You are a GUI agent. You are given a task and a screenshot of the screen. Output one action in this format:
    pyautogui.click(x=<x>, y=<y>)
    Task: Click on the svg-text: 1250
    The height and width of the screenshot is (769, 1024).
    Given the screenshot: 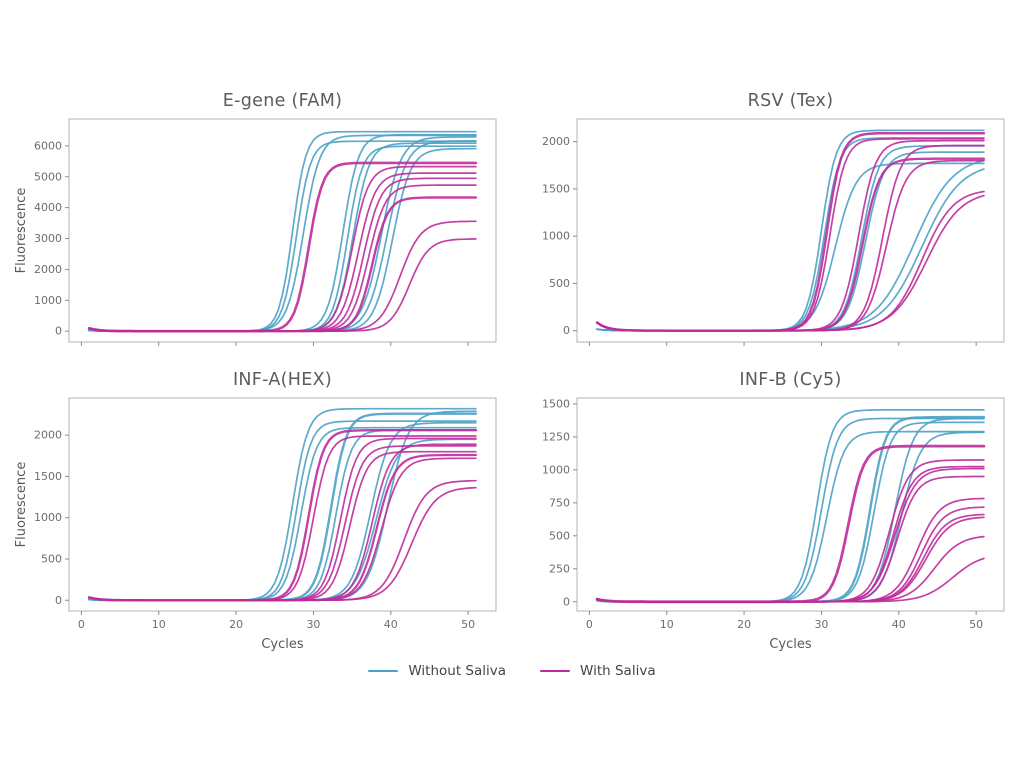 What is the action you would take?
    pyautogui.click(x=556, y=436)
    